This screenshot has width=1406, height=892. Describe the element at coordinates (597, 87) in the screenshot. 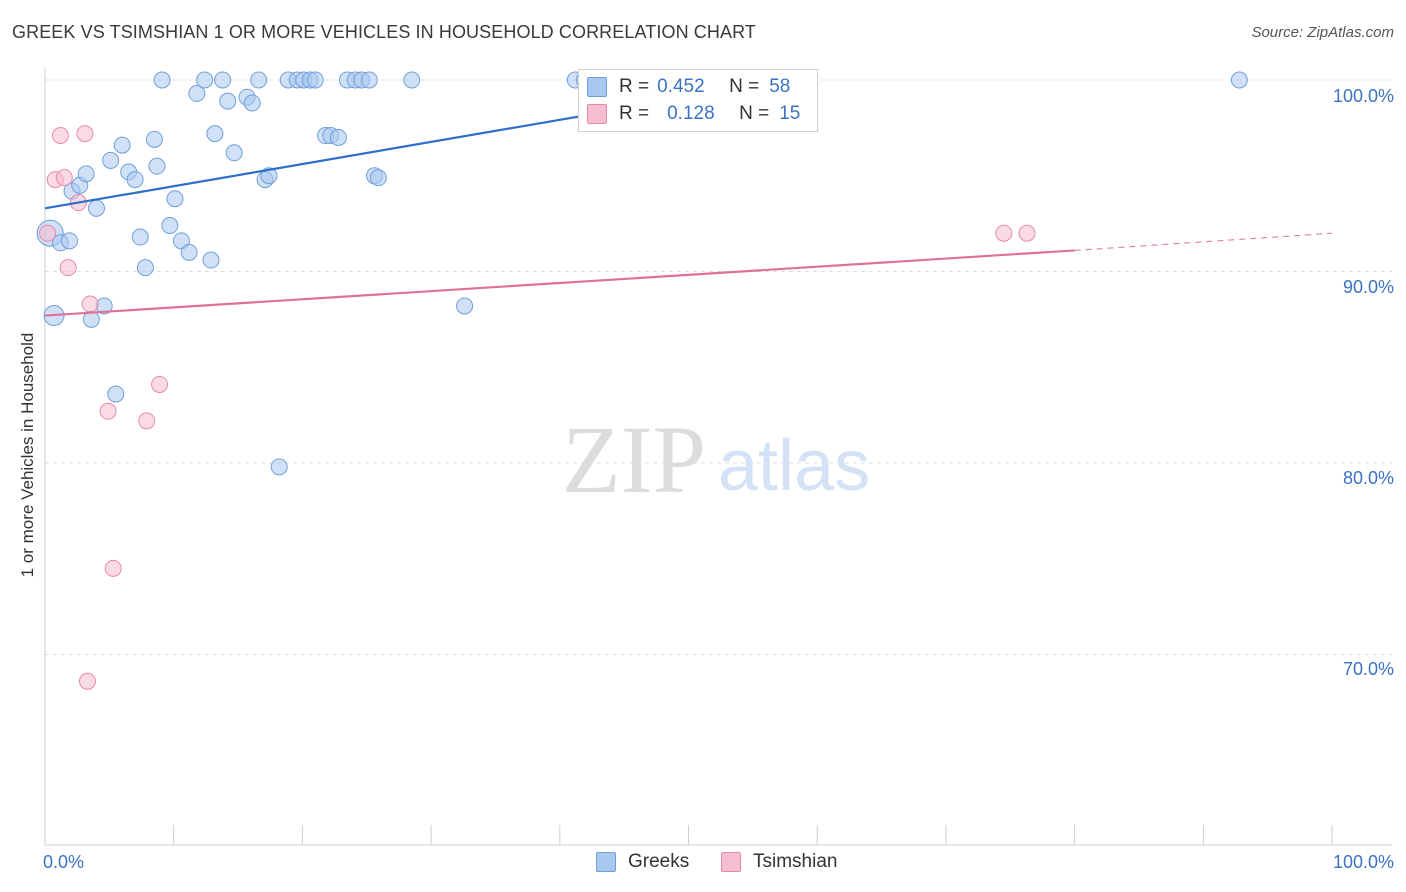

I see `legend-swatch-greeks` at that location.